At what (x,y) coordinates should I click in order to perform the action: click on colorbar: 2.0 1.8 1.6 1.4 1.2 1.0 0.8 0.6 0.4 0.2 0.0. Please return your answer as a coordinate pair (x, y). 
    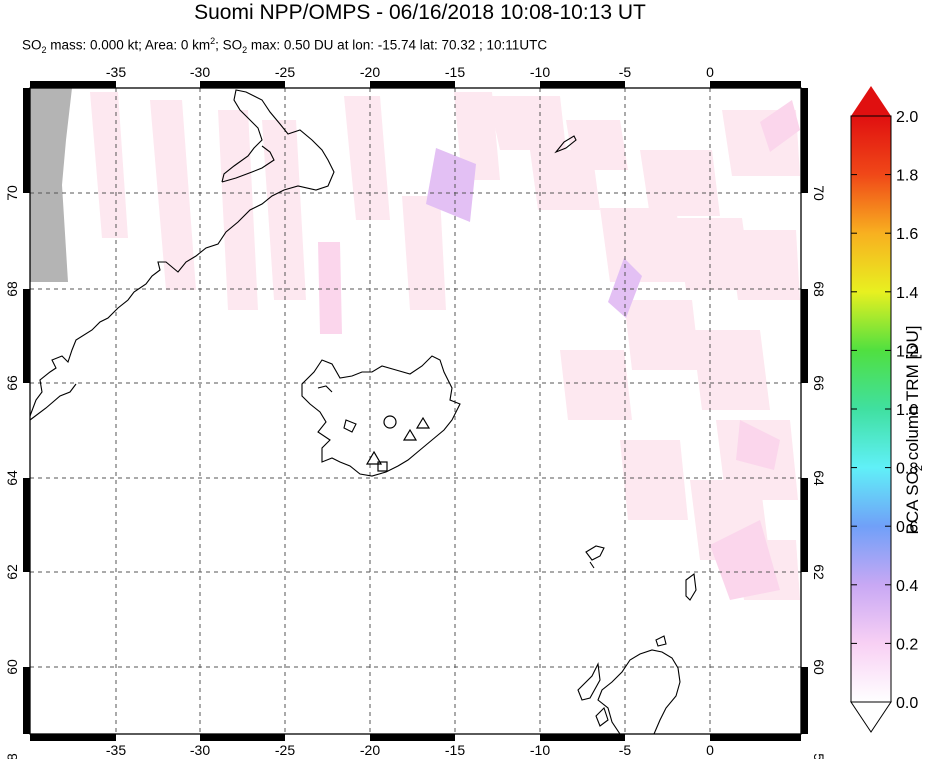
    Looking at the image, I should click on (884, 409).